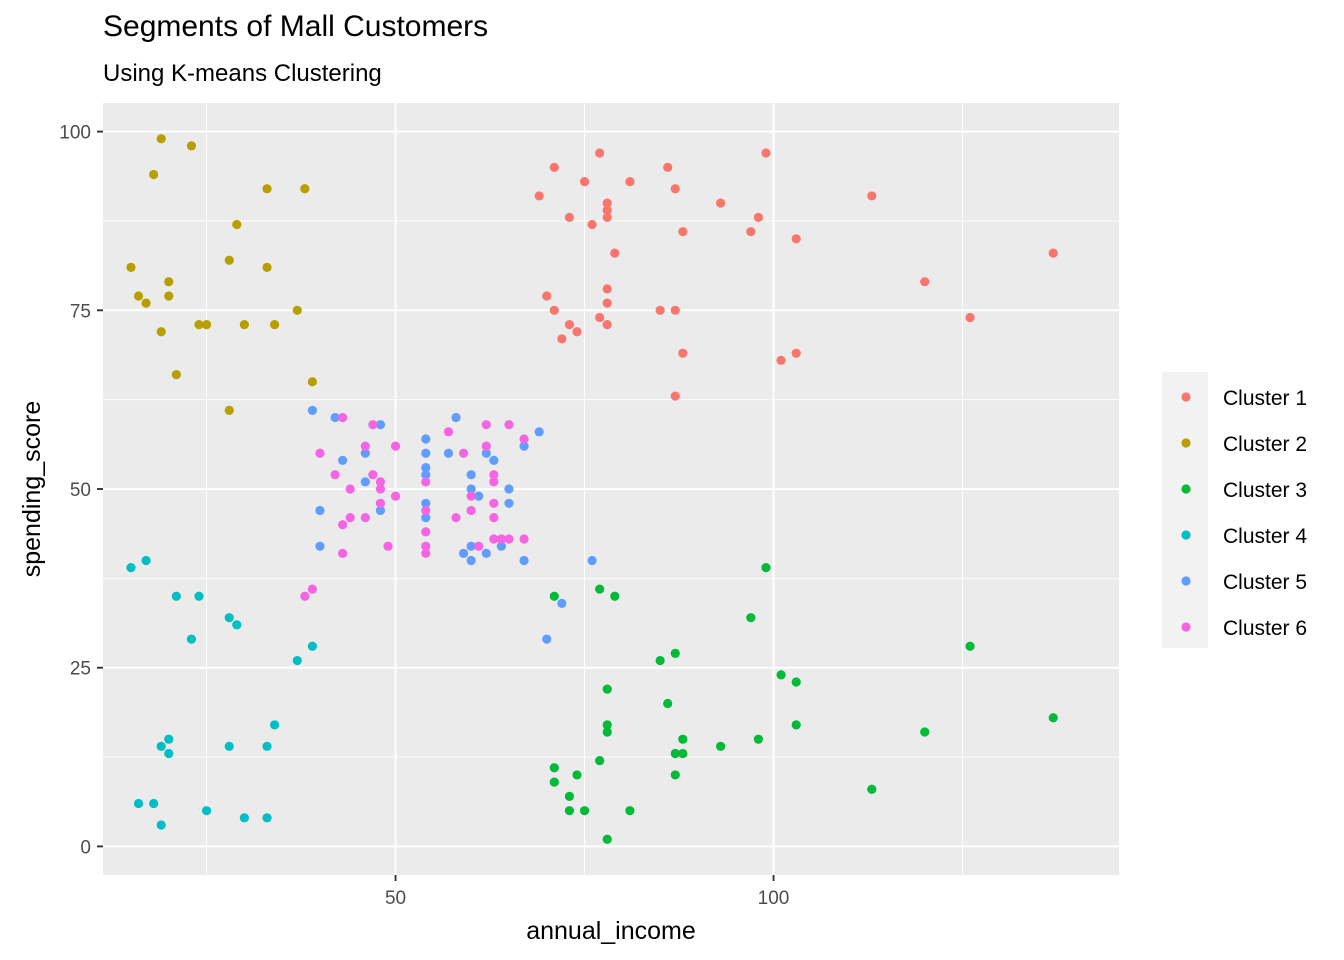  Describe the element at coordinates (1265, 398) in the screenshot. I see `legend-label-1: Cluster 1` at that location.